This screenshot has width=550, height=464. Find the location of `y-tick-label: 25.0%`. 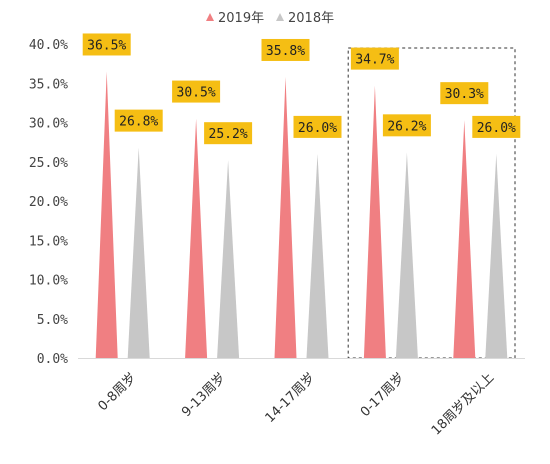

y-tick-label: 25.0% is located at coordinates (48, 163).